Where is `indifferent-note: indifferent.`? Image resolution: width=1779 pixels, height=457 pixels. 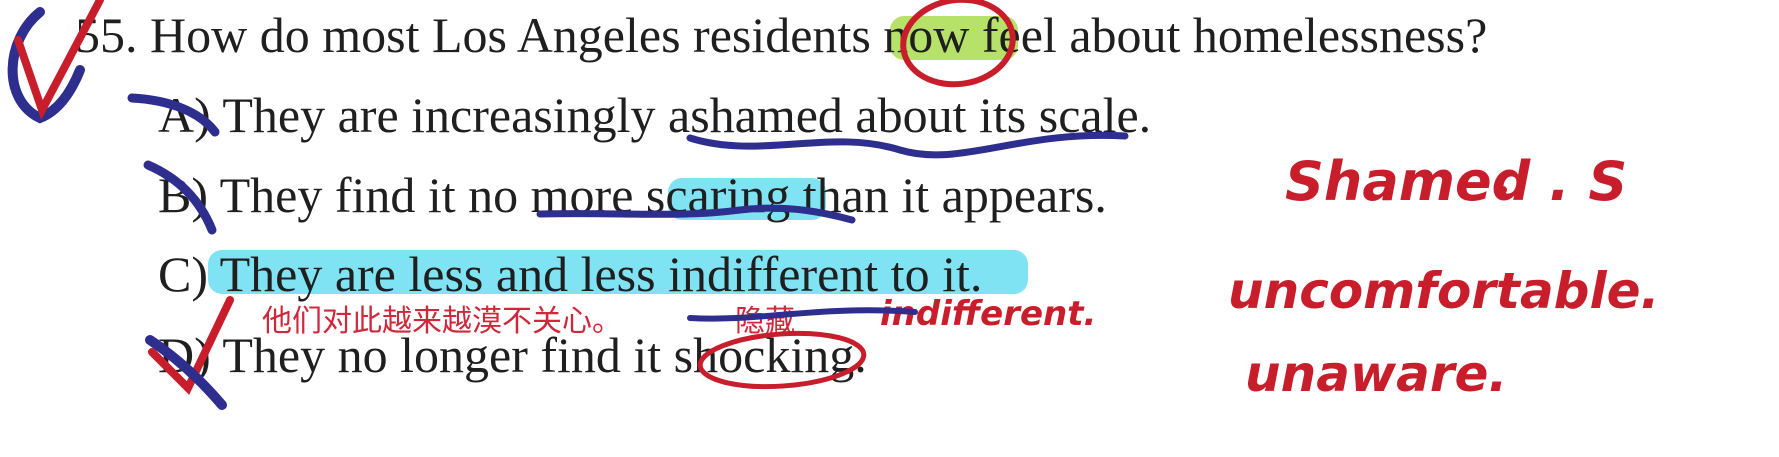
indifferent-note: indifferent. is located at coordinates (988, 314).